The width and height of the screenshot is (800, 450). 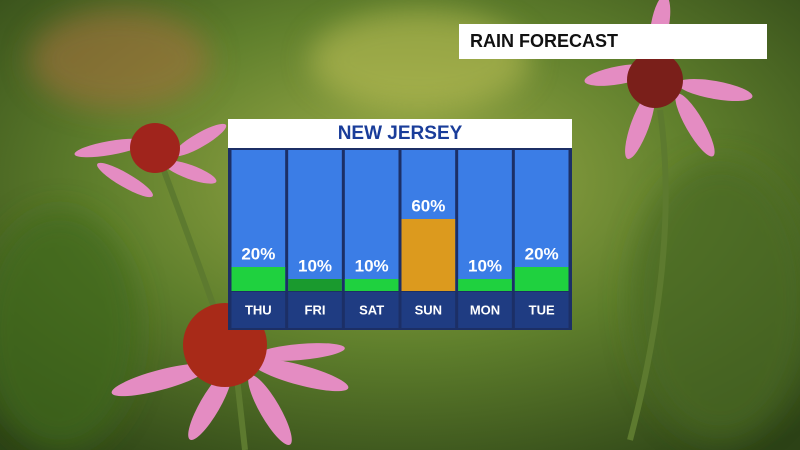 I want to click on header-title: RAIN FORECAST, so click(x=544, y=41).